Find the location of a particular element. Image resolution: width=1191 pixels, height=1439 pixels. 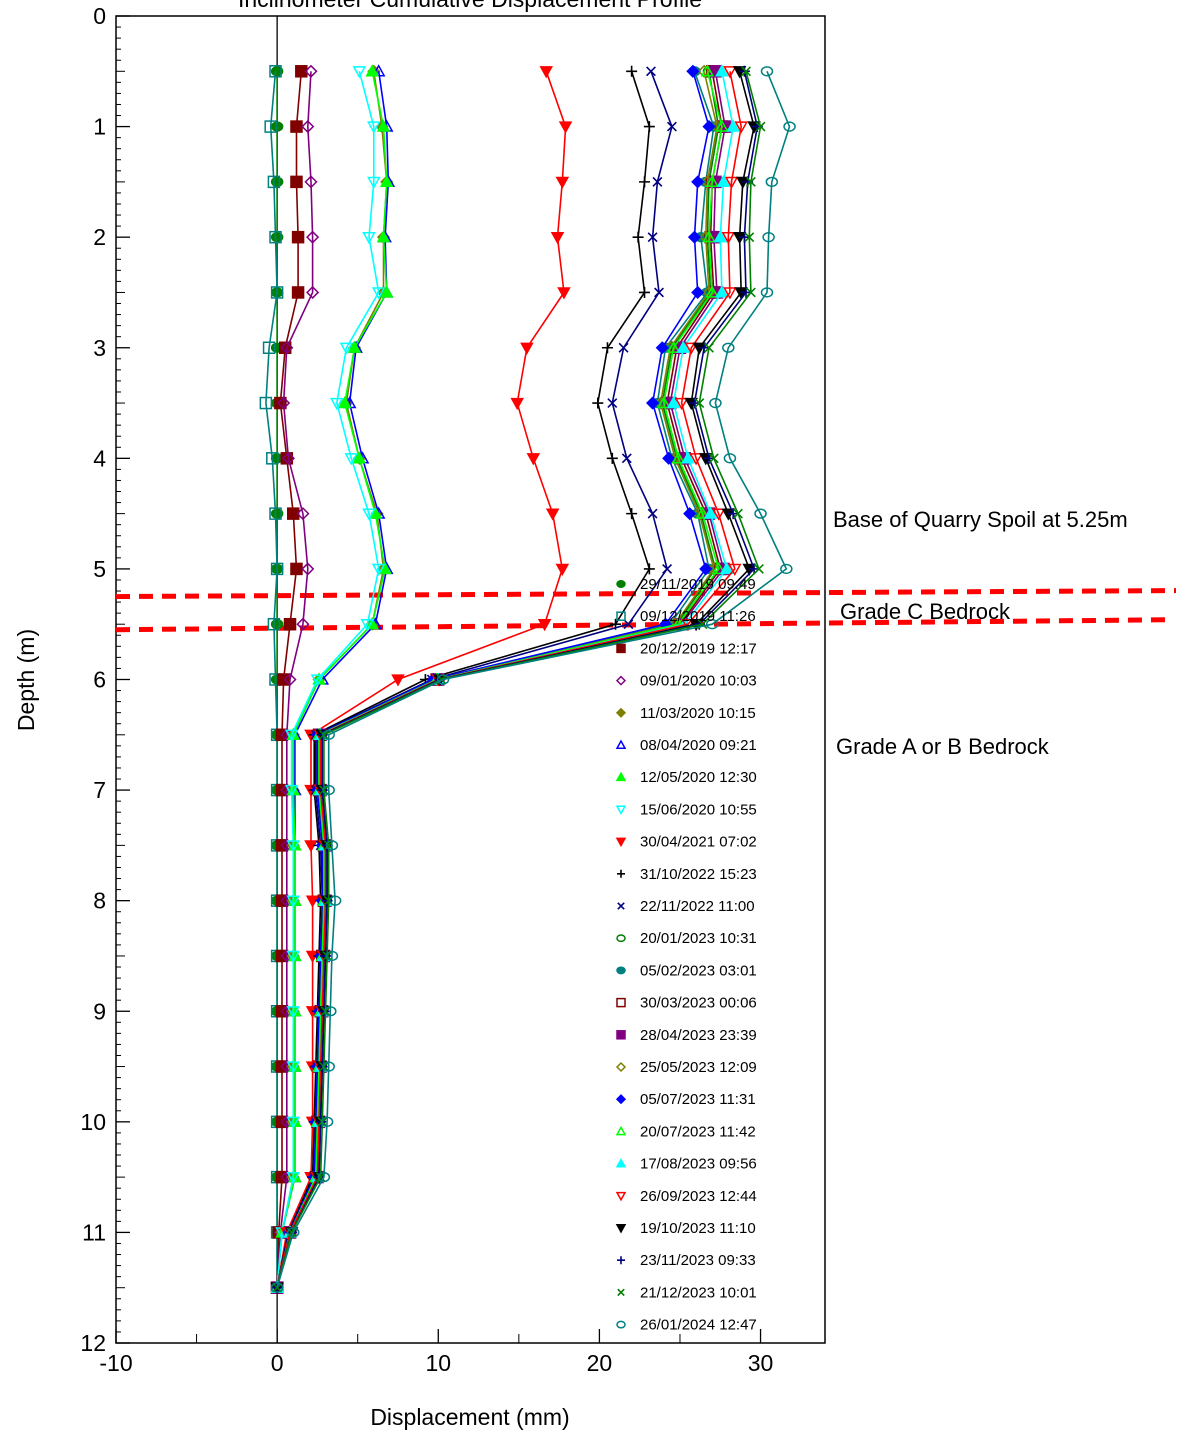

x-tick-label: 20 is located at coordinates (600, 1363).